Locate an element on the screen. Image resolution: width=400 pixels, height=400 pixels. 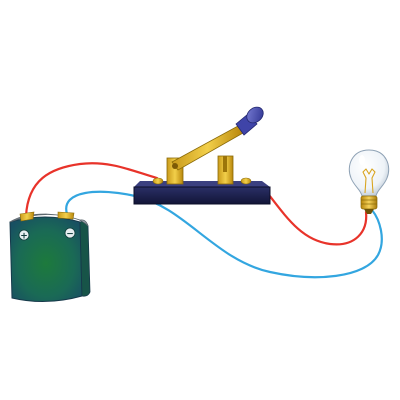
bulb-filament is located at coordinates (369, 181).